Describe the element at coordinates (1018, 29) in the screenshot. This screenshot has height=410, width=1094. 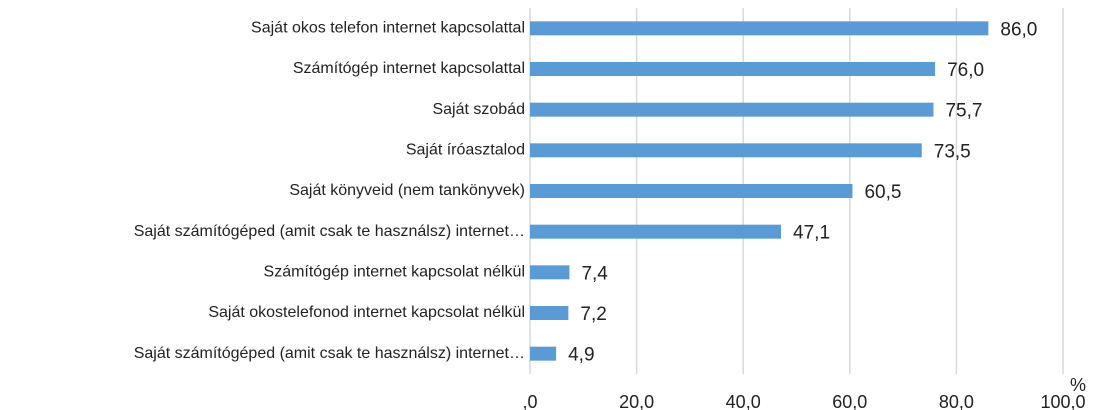
I see `data-label: 86,0` at that location.